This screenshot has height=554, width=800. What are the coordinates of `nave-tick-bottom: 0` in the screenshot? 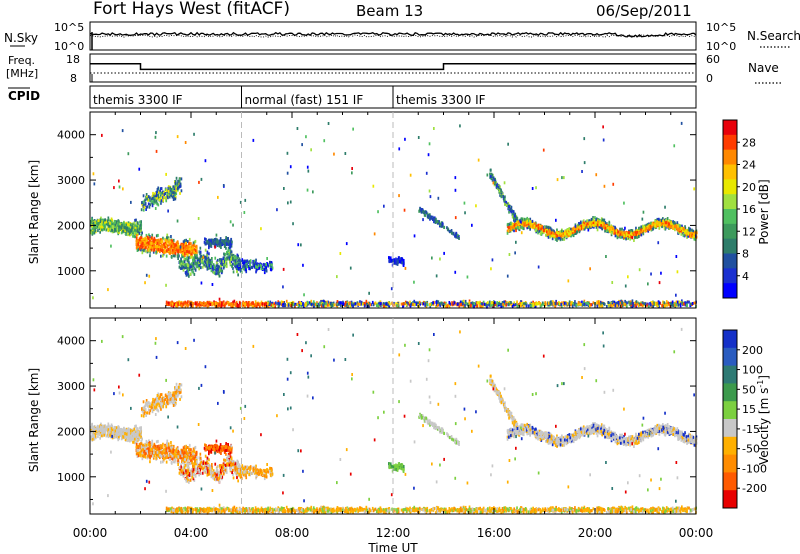 It's located at (709, 78).